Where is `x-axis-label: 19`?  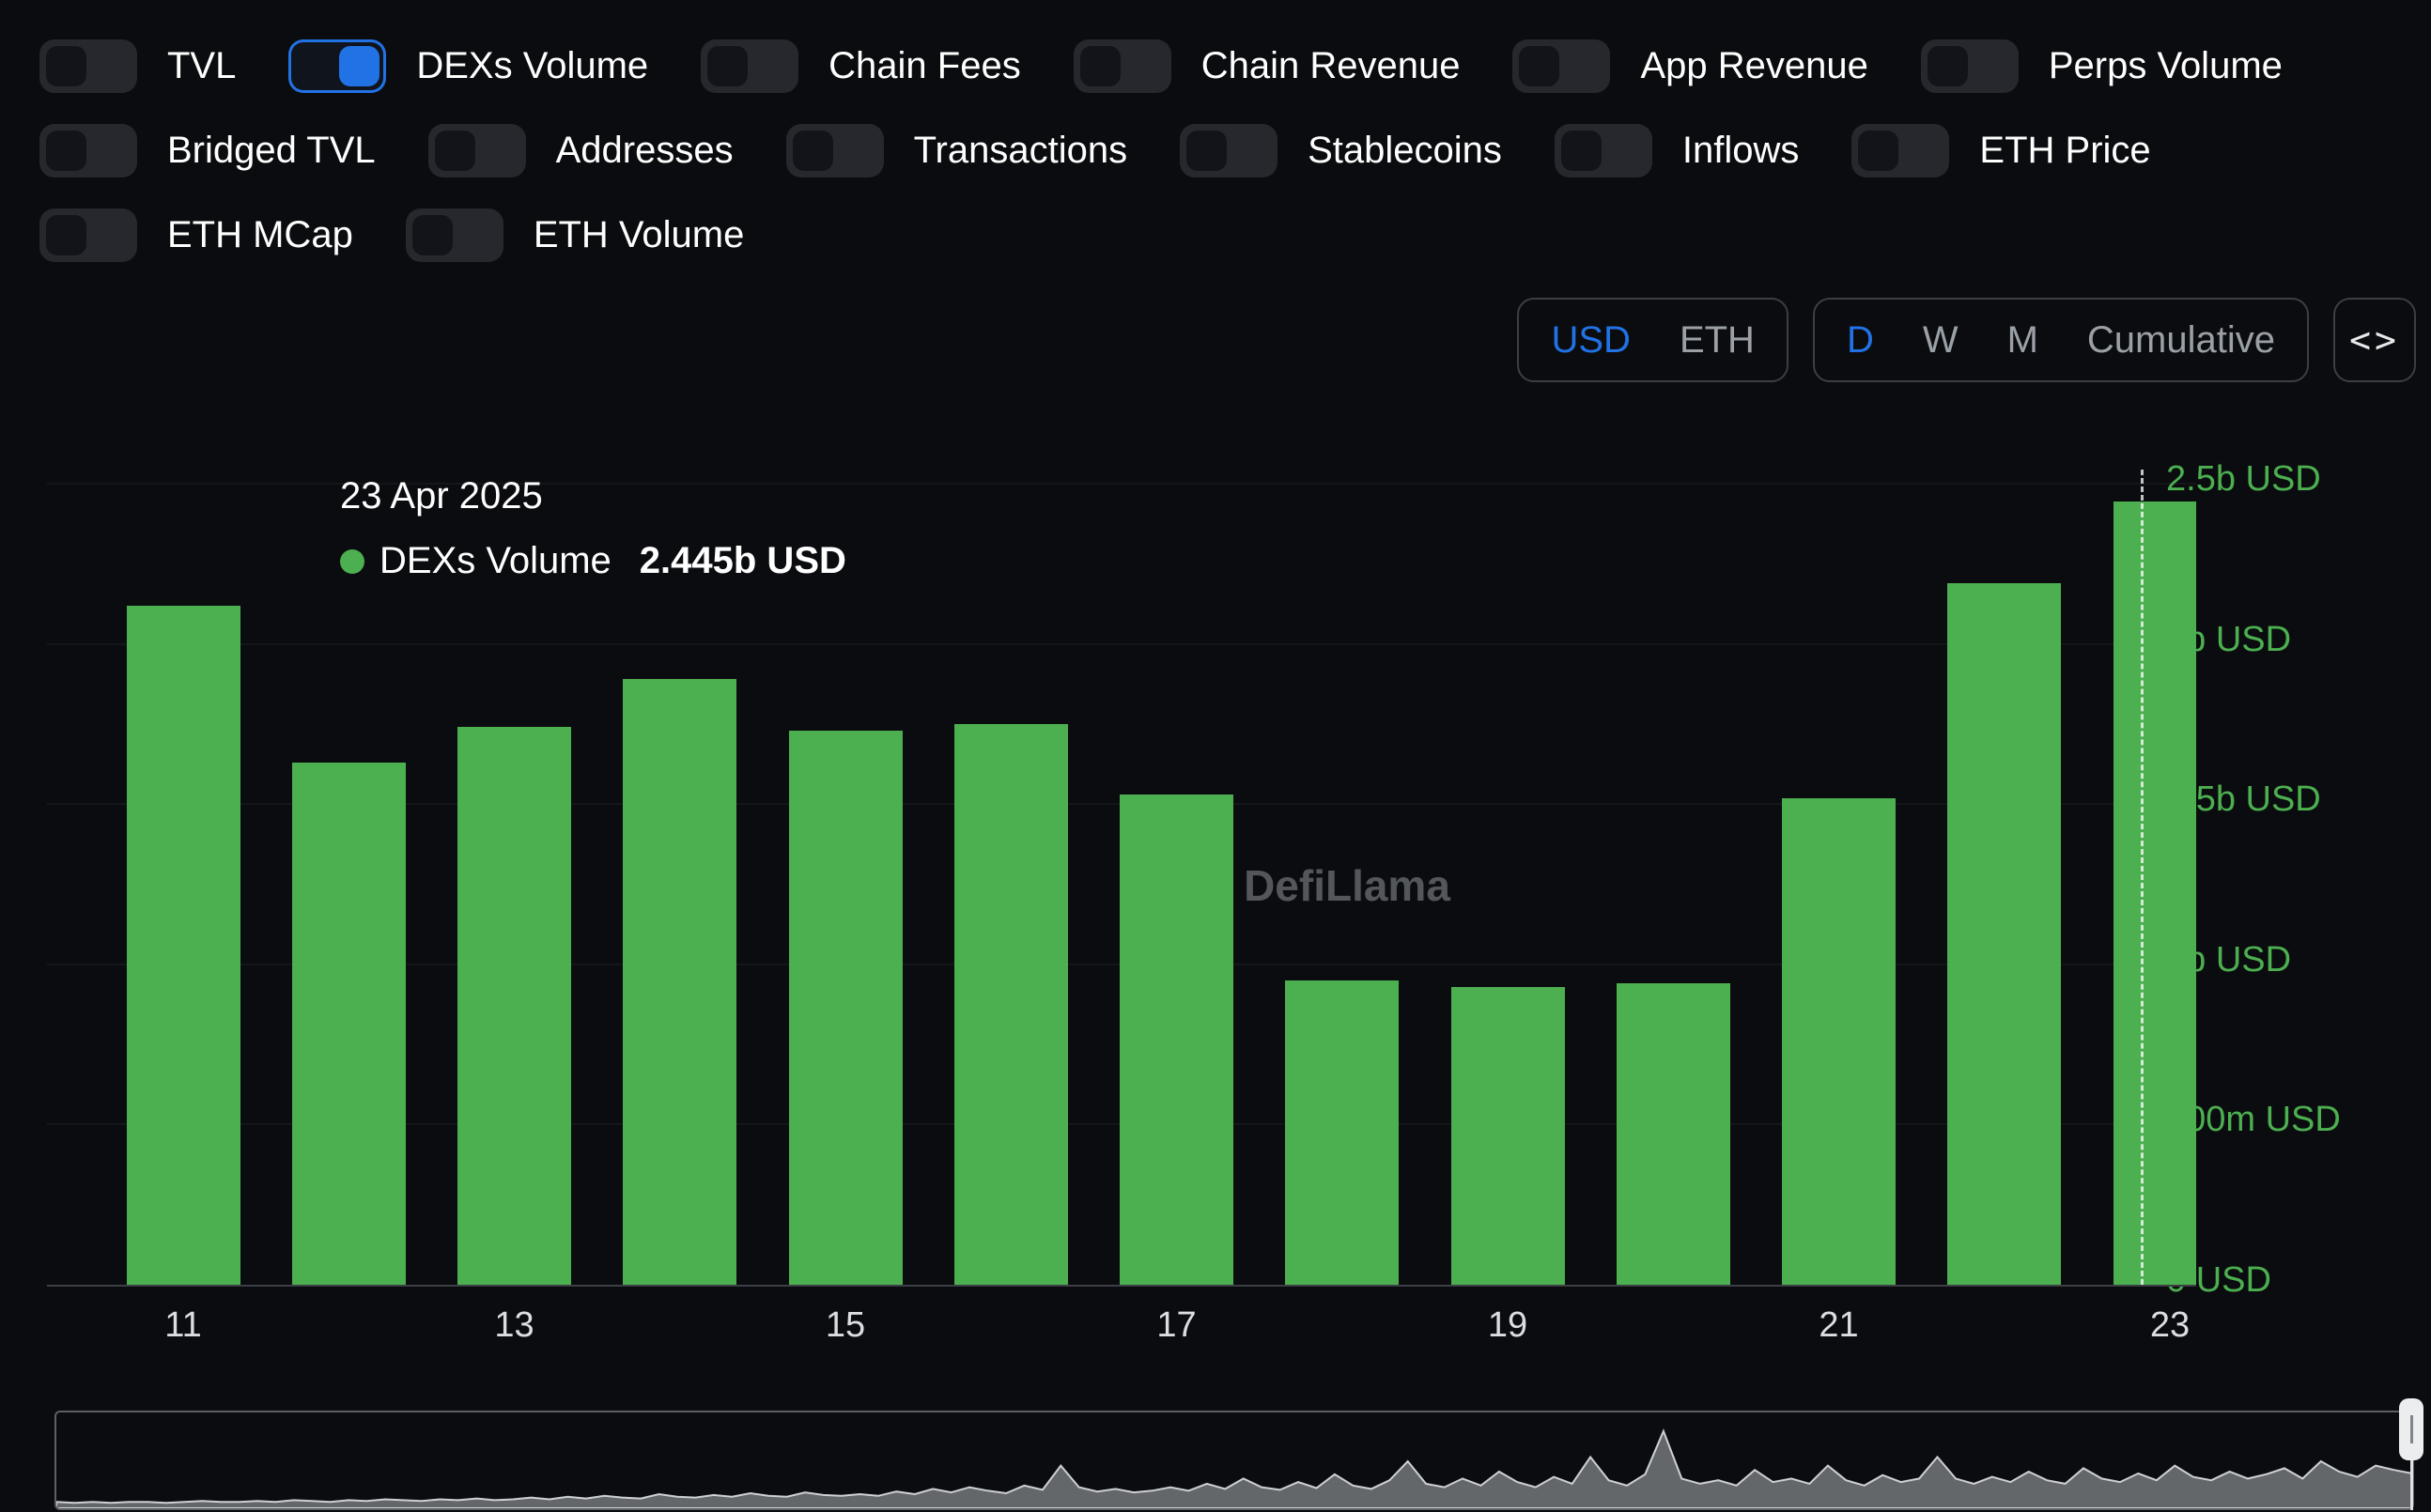
x-axis-label: 19 is located at coordinates (1507, 1325).